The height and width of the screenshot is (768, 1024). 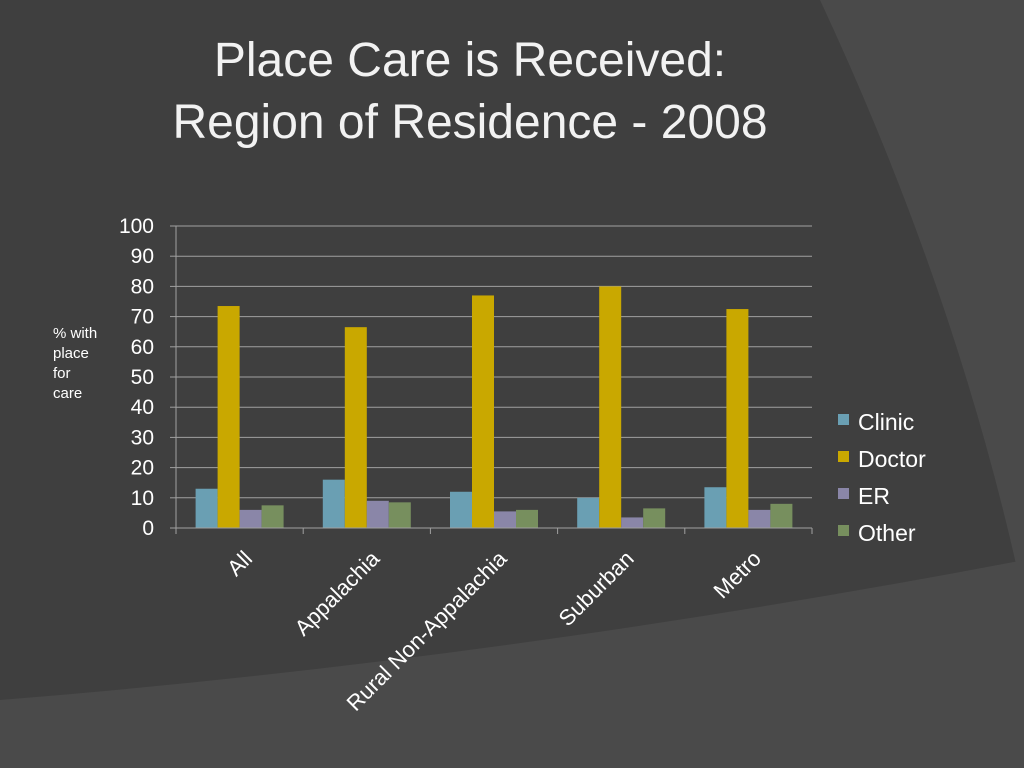 What do you see at coordinates (843, 419) in the screenshot?
I see `legend-swatch-clinic` at bounding box center [843, 419].